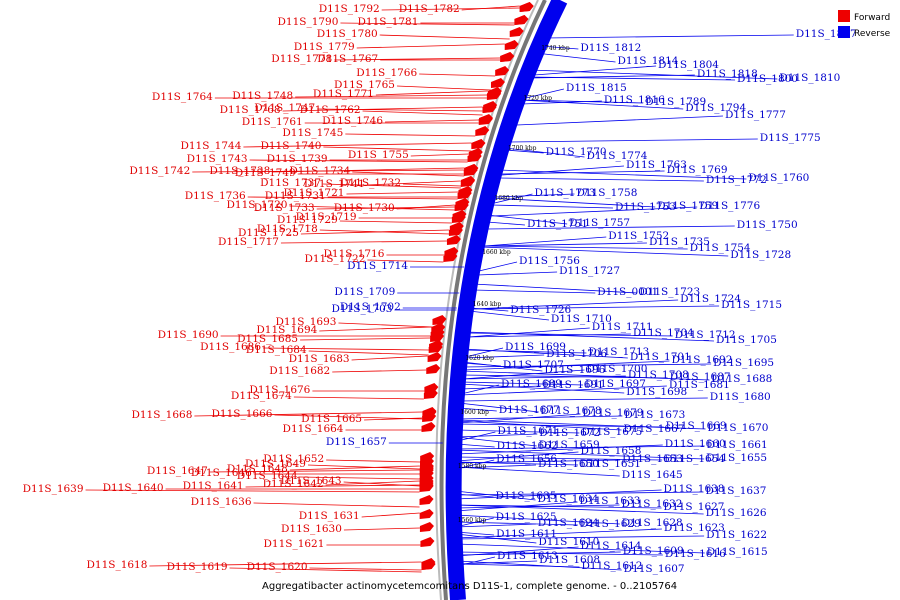 The height and width of the screenshot is (600, 900). I want to click on forward-gene-label: D11S_1620, so click(277, 567).